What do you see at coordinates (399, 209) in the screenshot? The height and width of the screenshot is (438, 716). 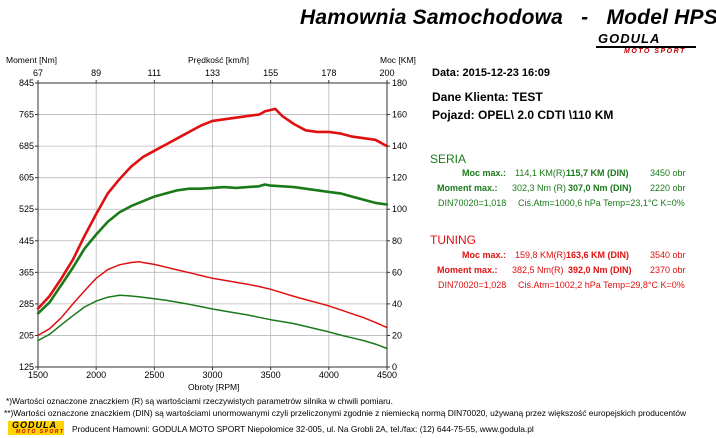 I see `right-tick-label: 100` at bounding box center [399, 209].